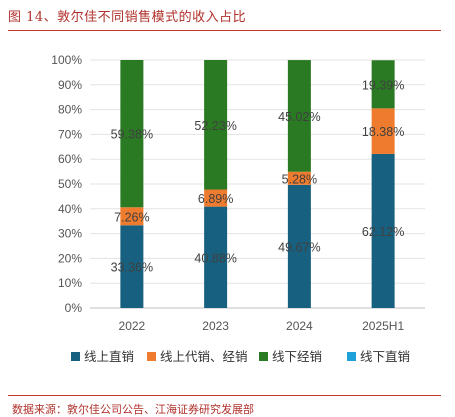 This screenshot has width=455, height=417. I want to click on data-label: 59.38%, so click(132, 135).